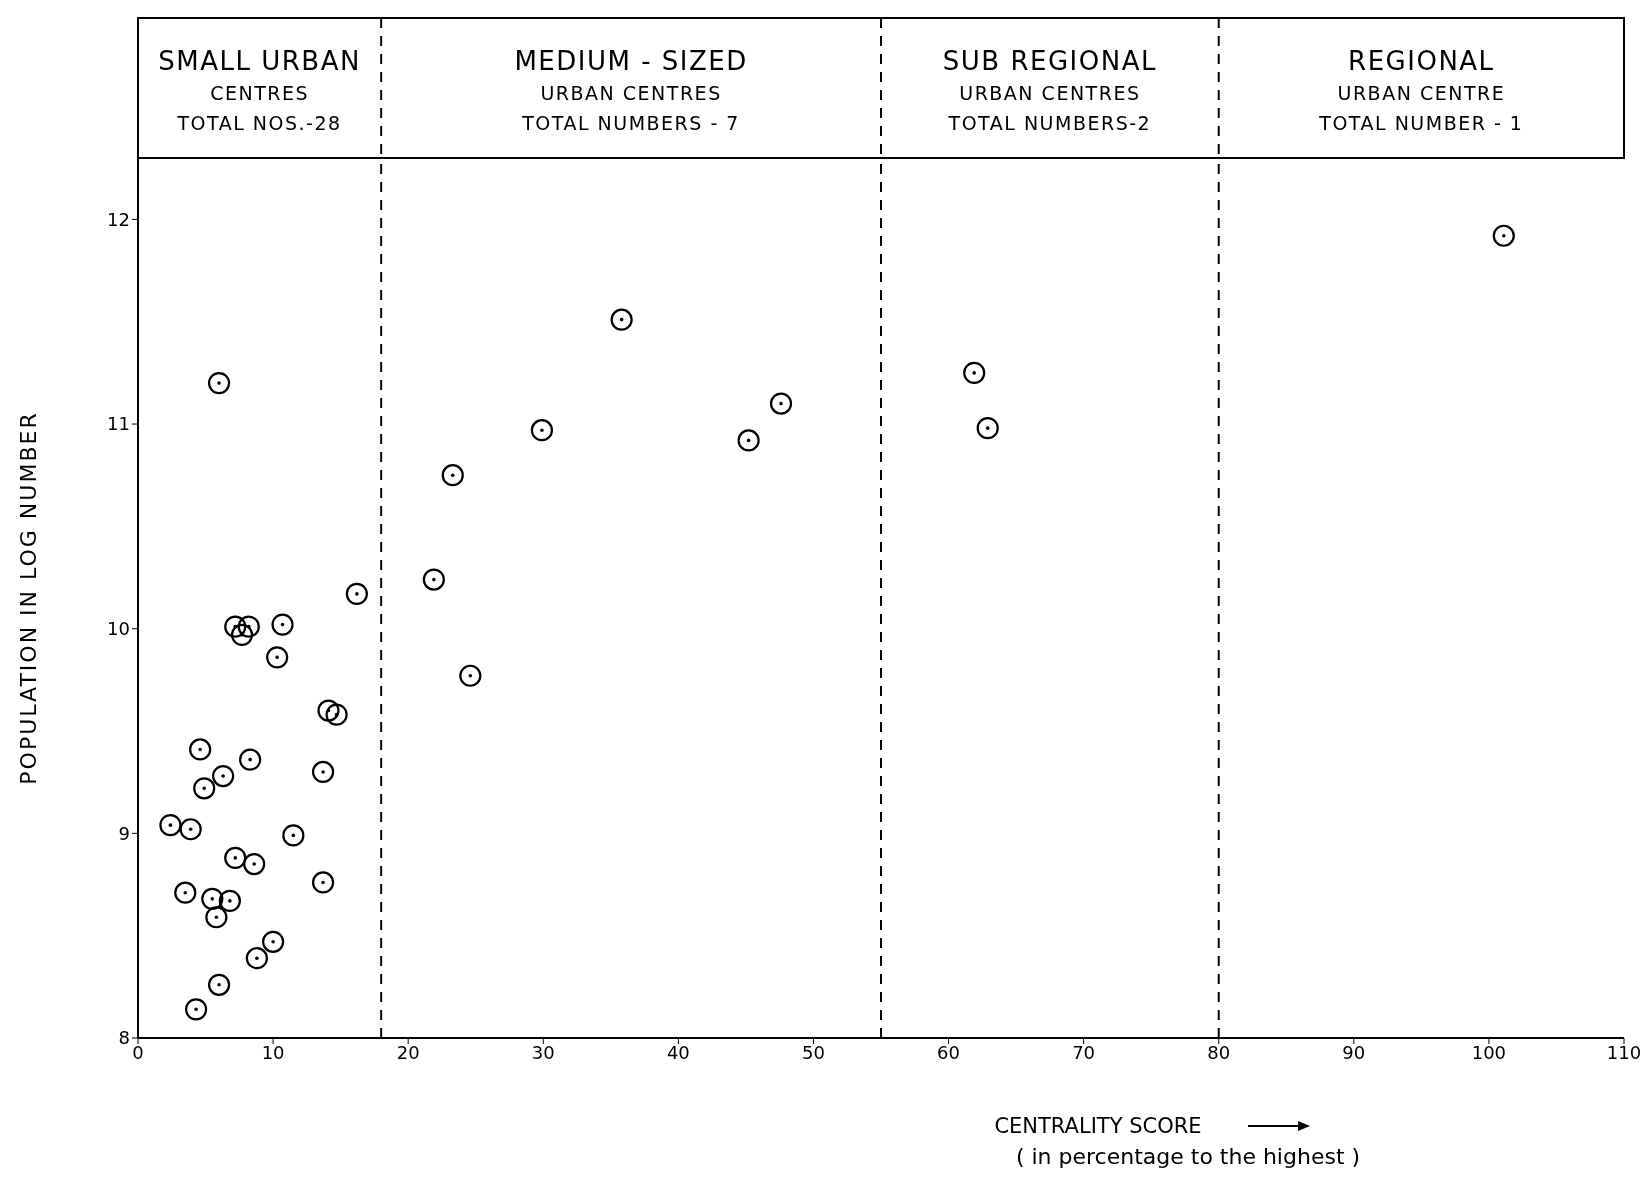 The width and height of the screenshot is (1652, 1190). I want to click on y-axis-title: POPULATION IN LOG NUMBER, so click(28, 598).